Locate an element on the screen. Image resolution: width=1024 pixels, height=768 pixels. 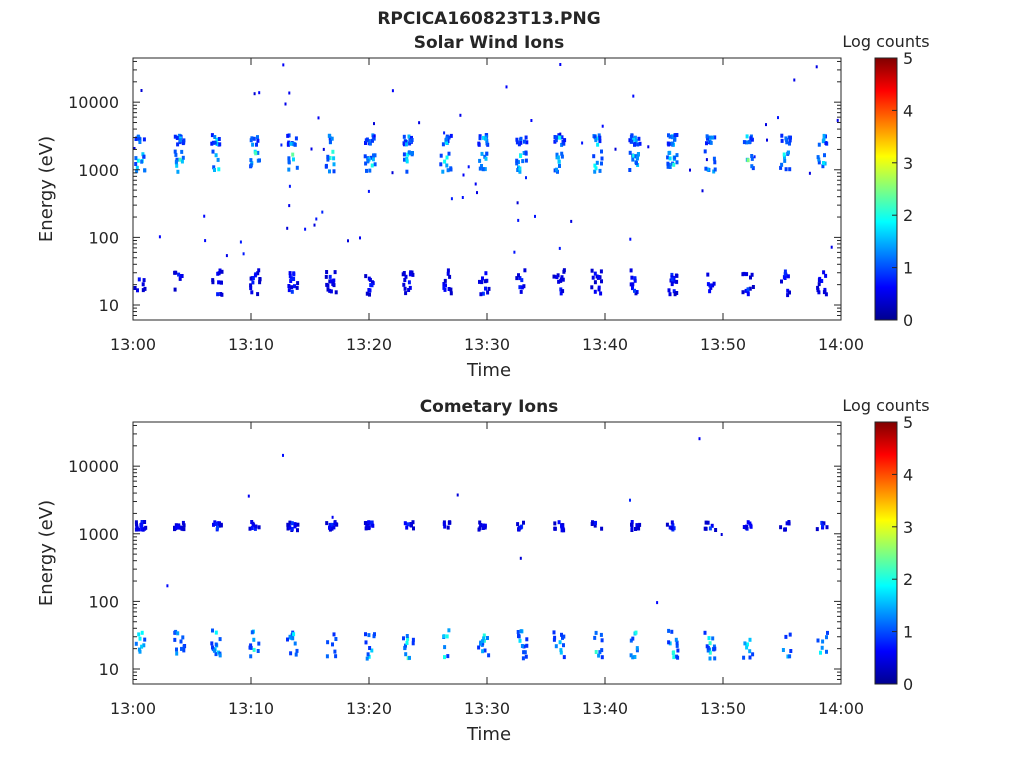
x-tick-label: 13:50 is located at coordinates (723, 708).